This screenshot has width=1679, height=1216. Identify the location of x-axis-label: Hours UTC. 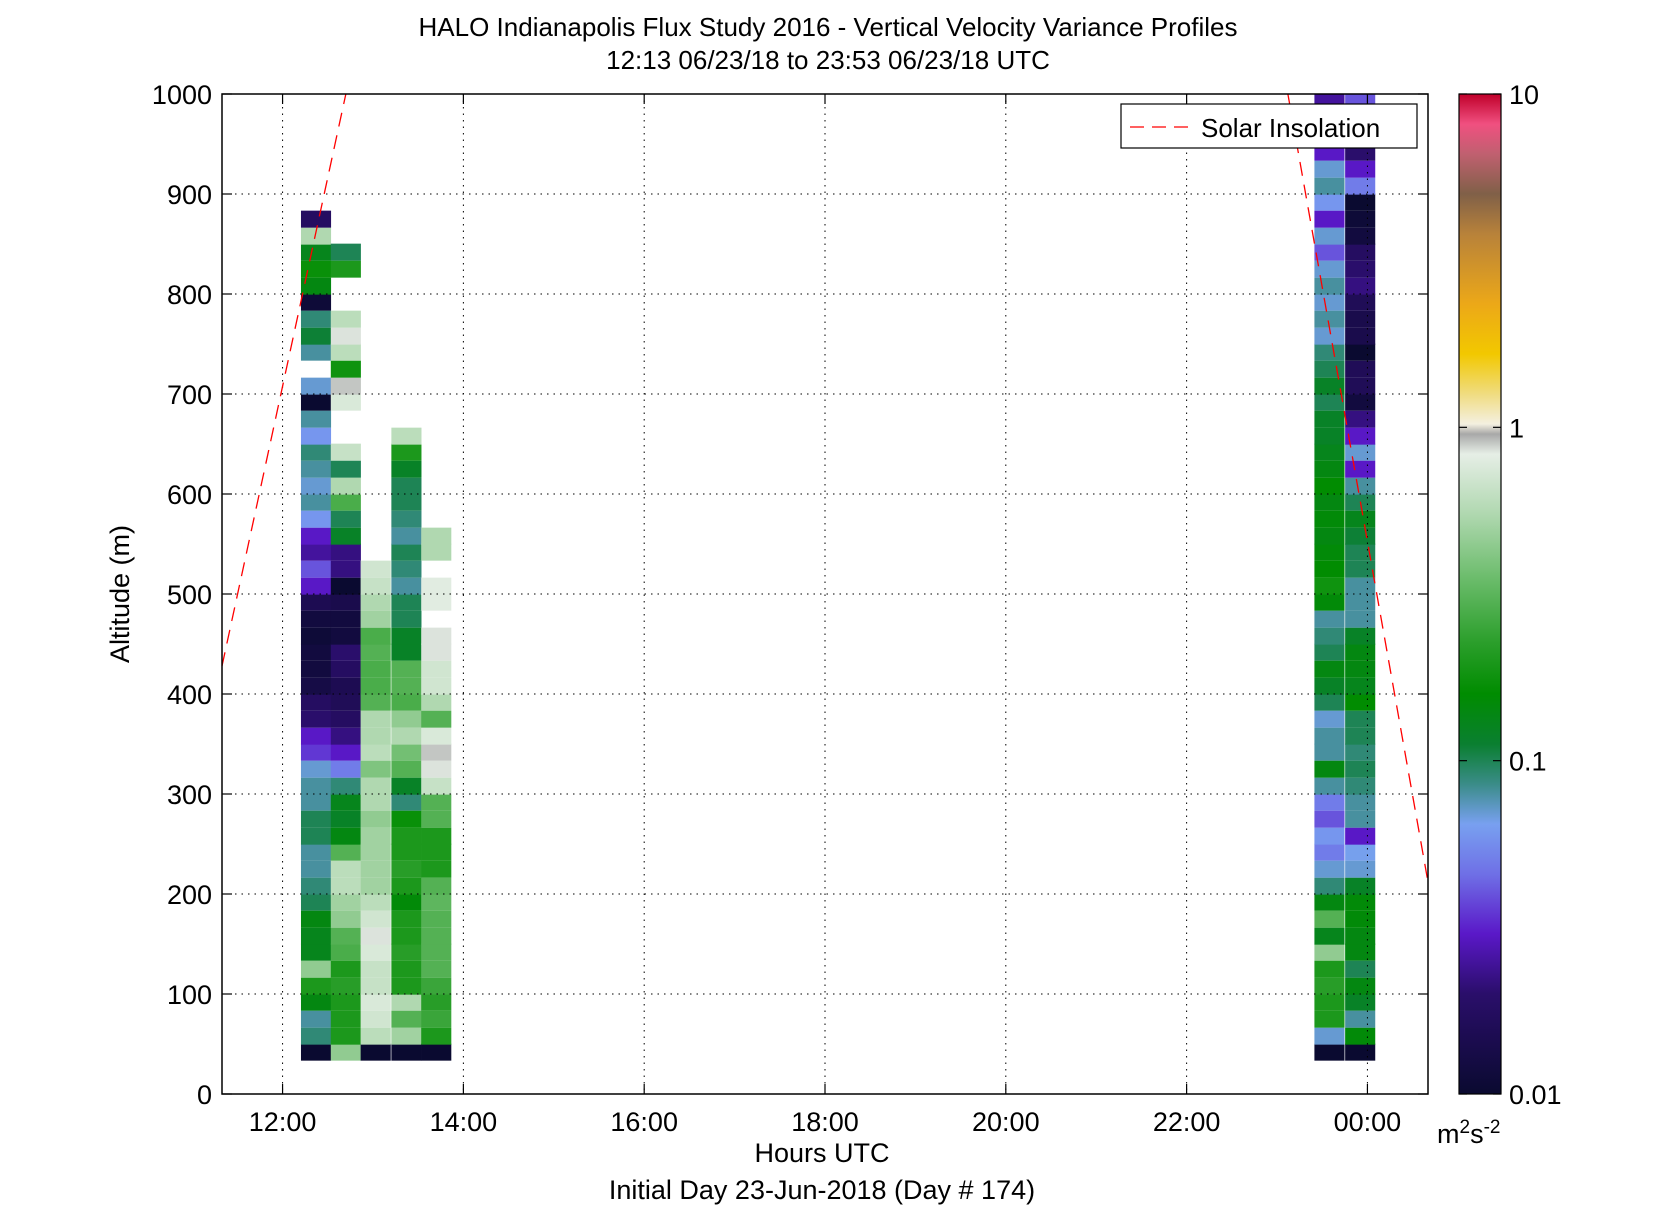
(821, 1153).